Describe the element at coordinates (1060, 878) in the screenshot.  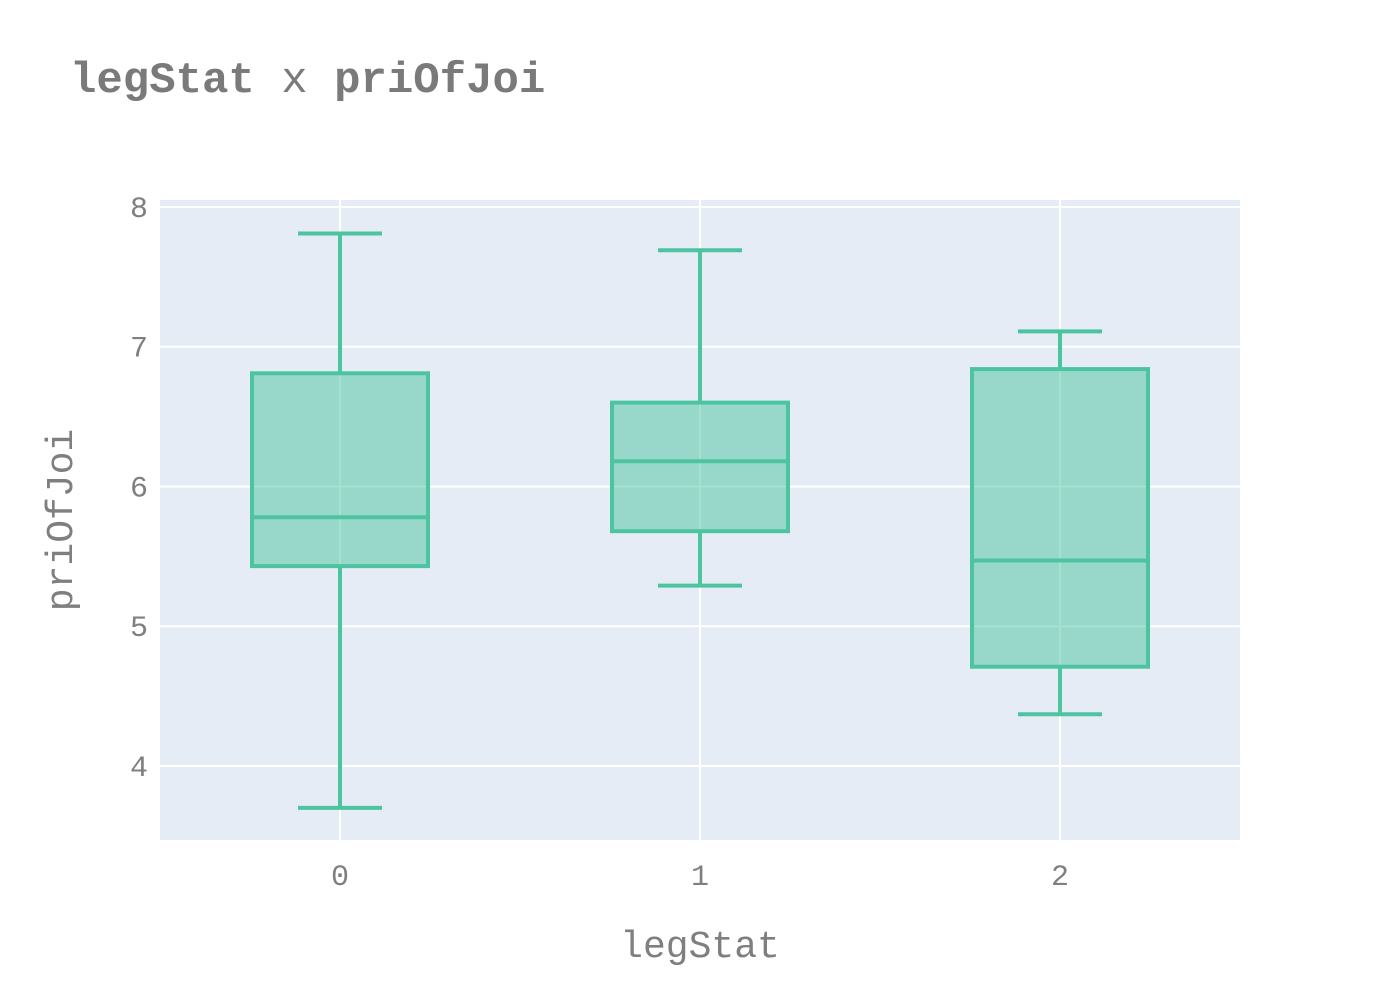
I see `x-tick-label: 2` at that location.